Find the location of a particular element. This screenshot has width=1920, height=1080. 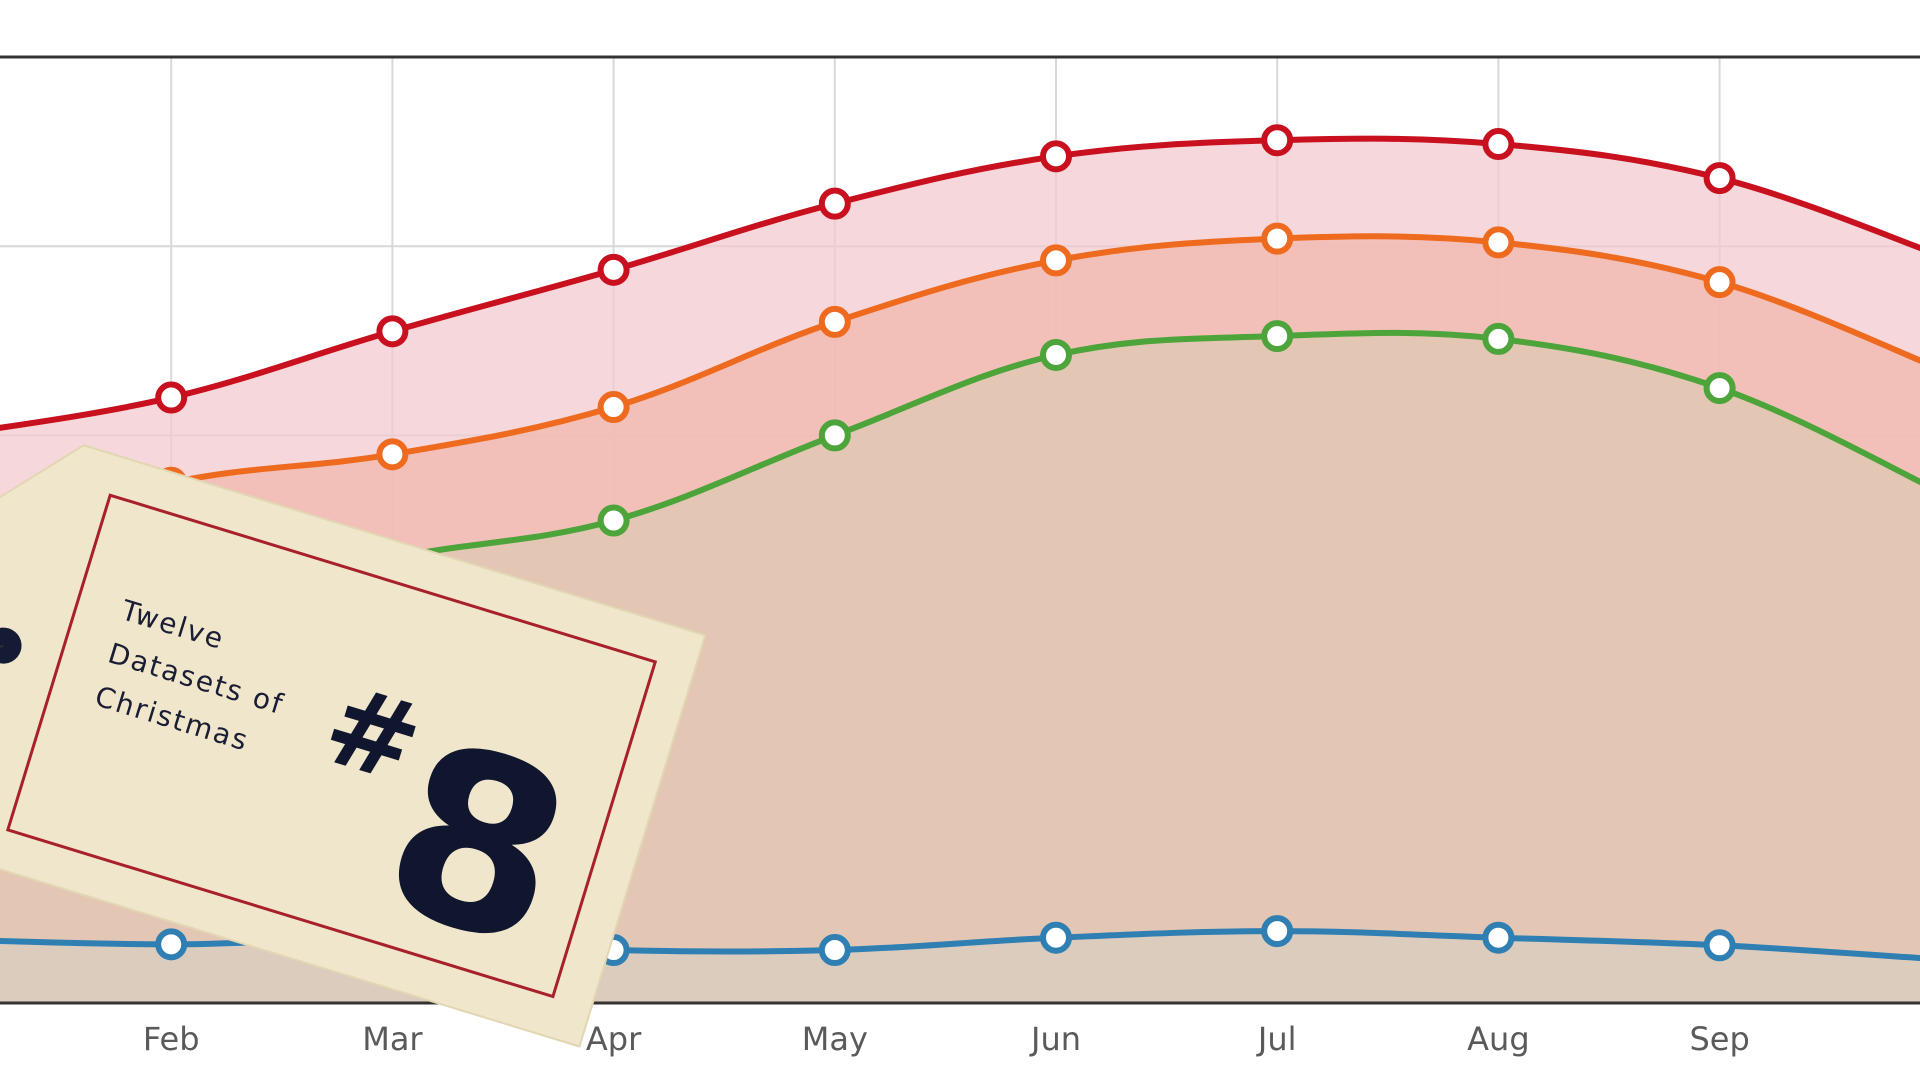

x-tick-label: Sep is located at coordinates (1719, 1039).